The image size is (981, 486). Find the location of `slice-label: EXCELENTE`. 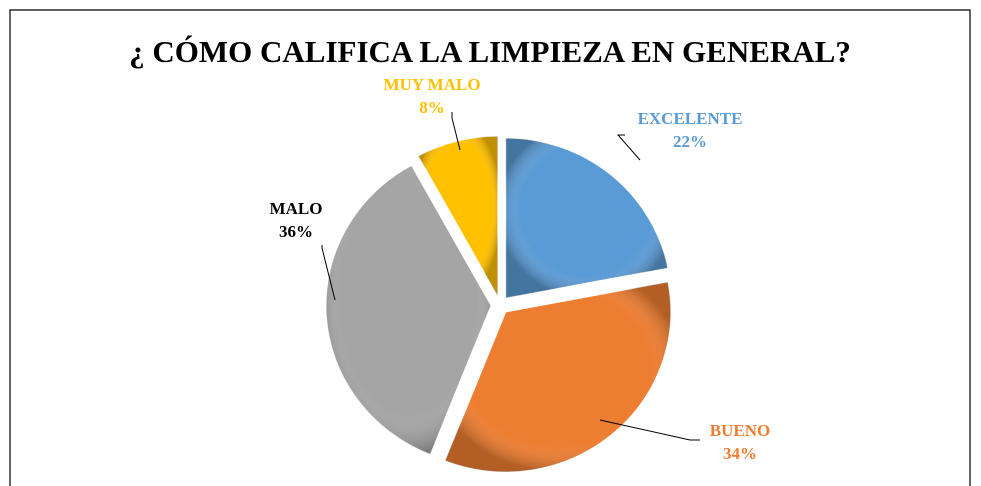

slice-label: EXCELENTE is located at coordinates (690, 118).